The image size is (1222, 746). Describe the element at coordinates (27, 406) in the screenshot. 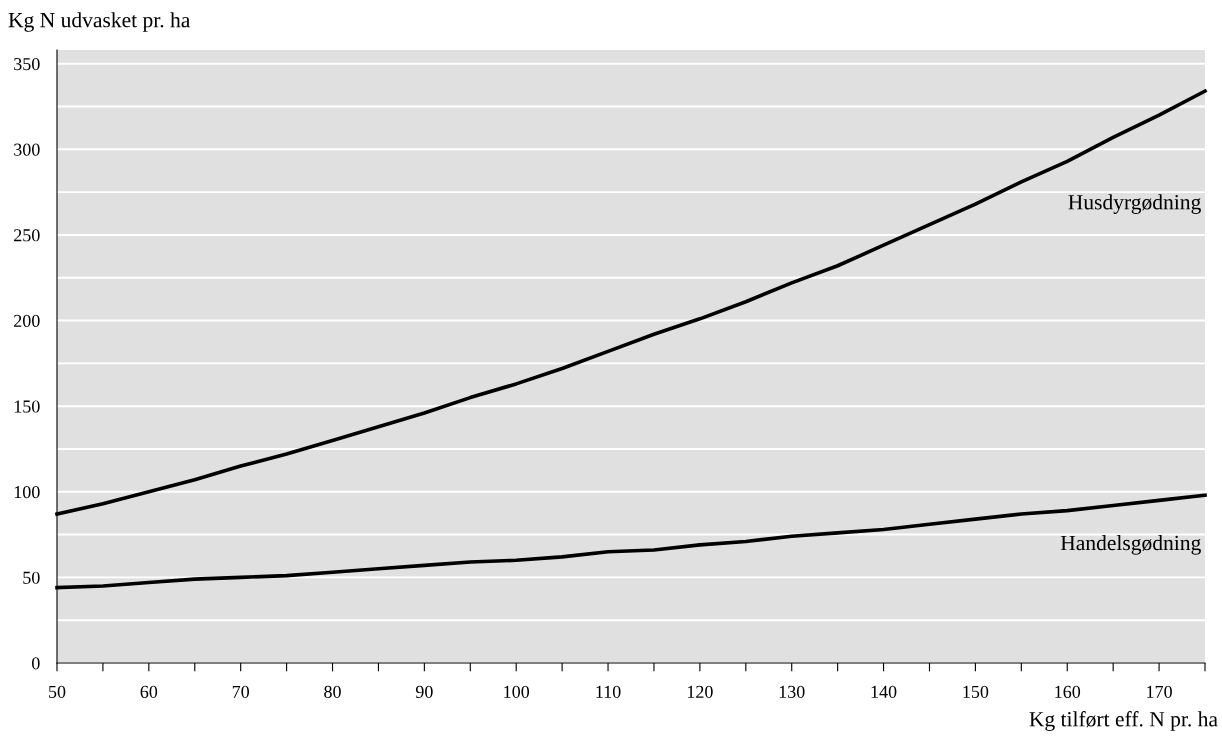

I see `y-tick-label: 150` at that location.